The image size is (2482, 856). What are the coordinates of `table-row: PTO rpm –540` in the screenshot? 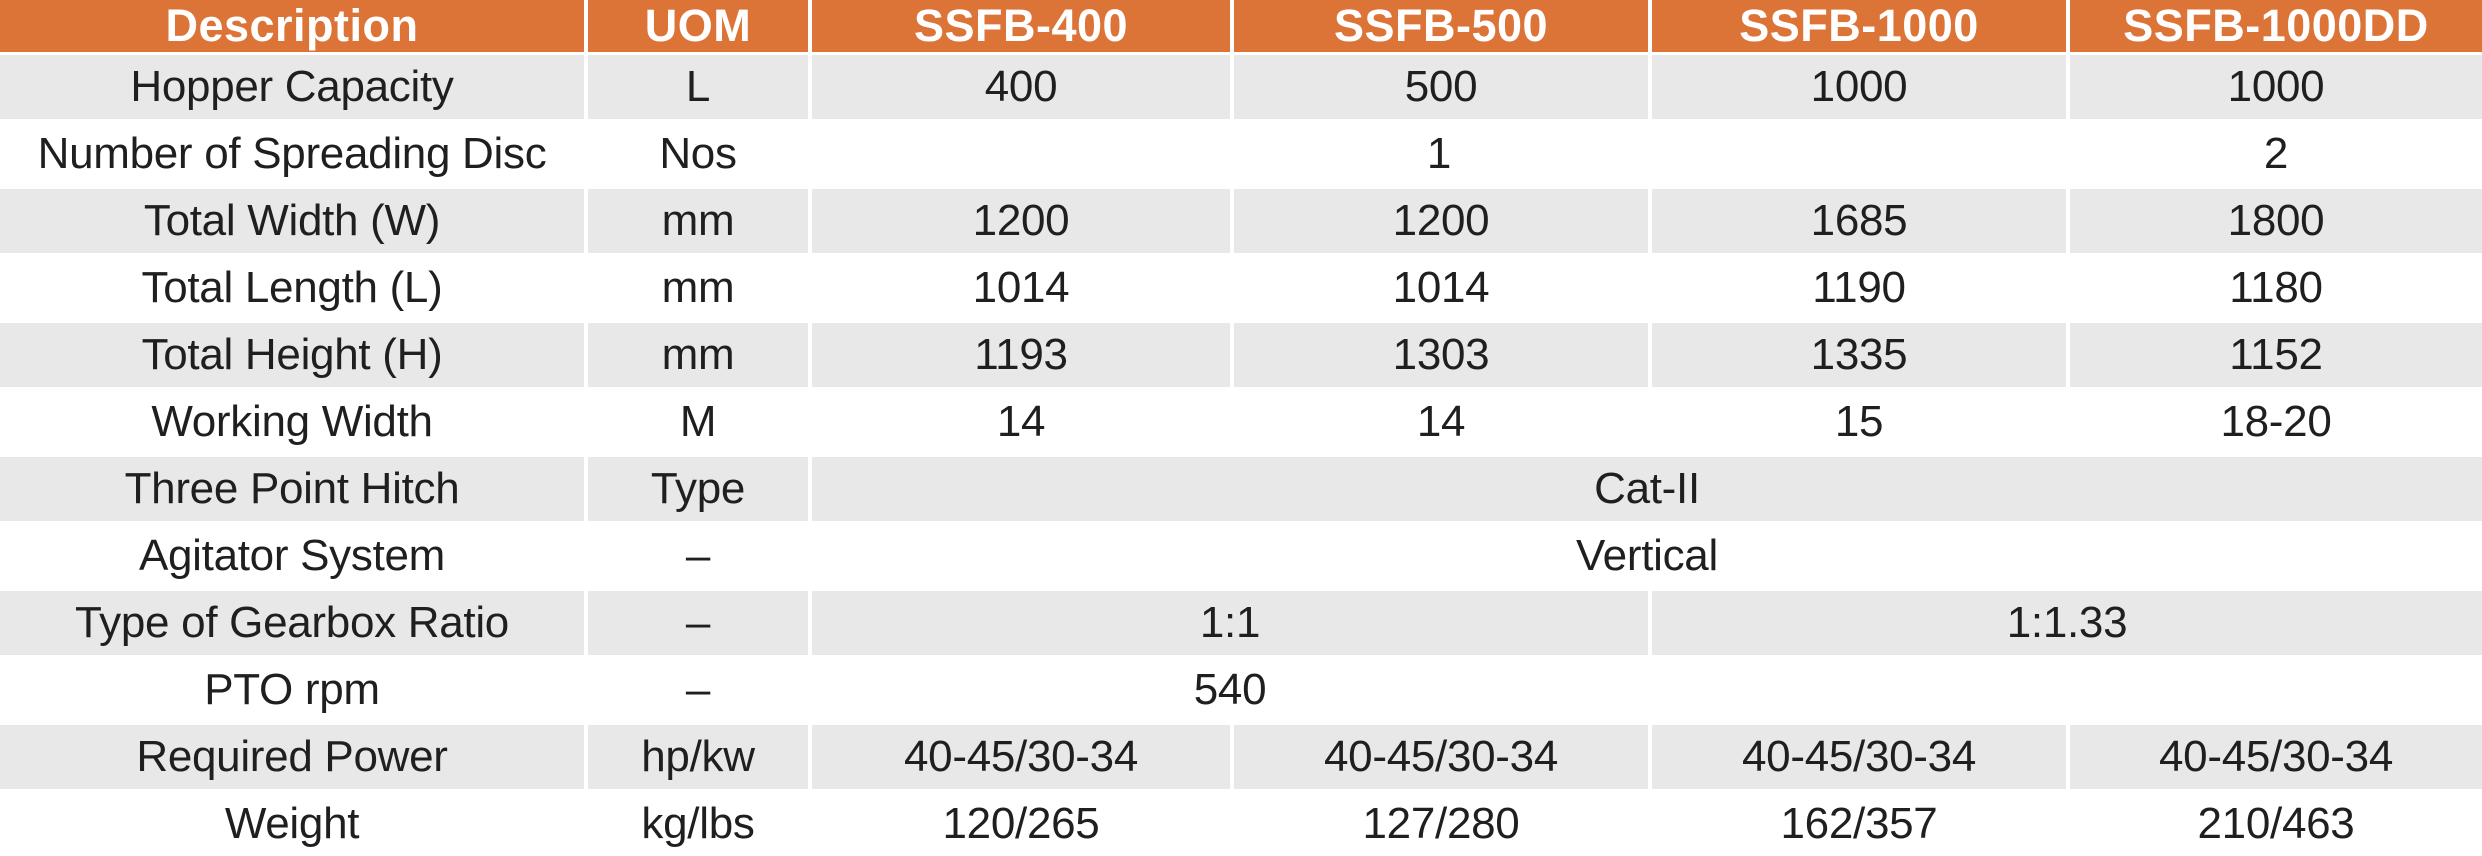 It's located at (1241, 691).